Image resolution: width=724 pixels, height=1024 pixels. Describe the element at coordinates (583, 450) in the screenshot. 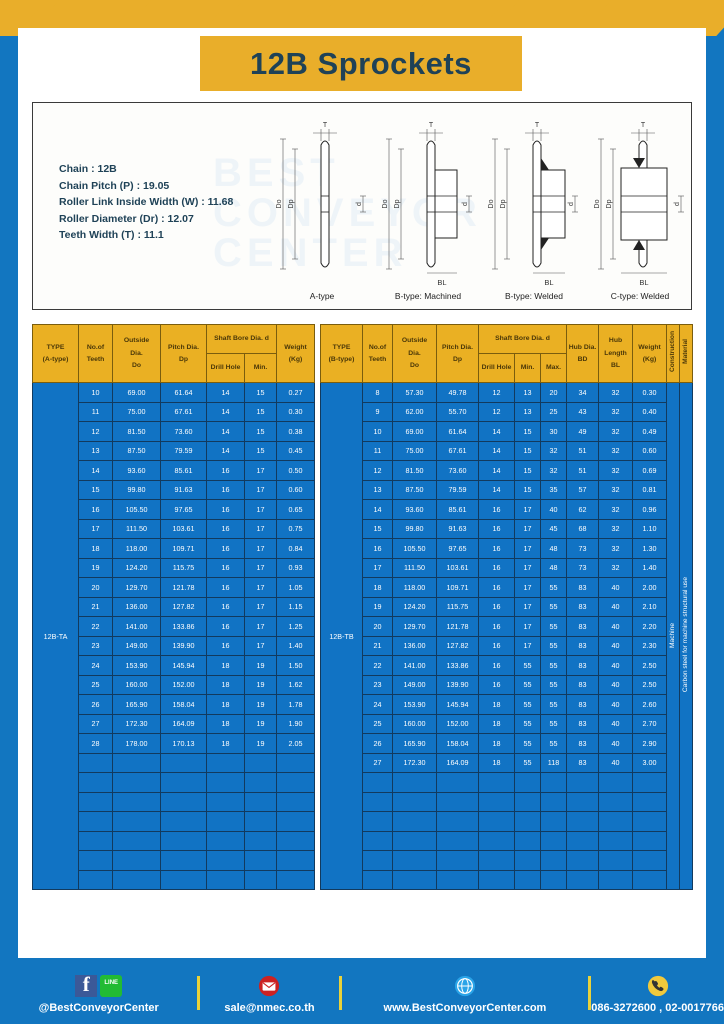

I see `table-cell: 51` at that location.